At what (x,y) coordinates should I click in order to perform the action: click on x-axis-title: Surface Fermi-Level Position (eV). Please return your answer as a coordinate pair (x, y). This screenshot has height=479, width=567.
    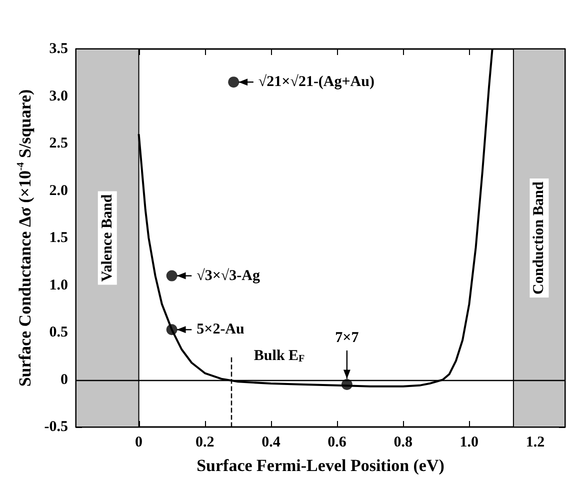
    Looking at the image, I should click on (320, 465).